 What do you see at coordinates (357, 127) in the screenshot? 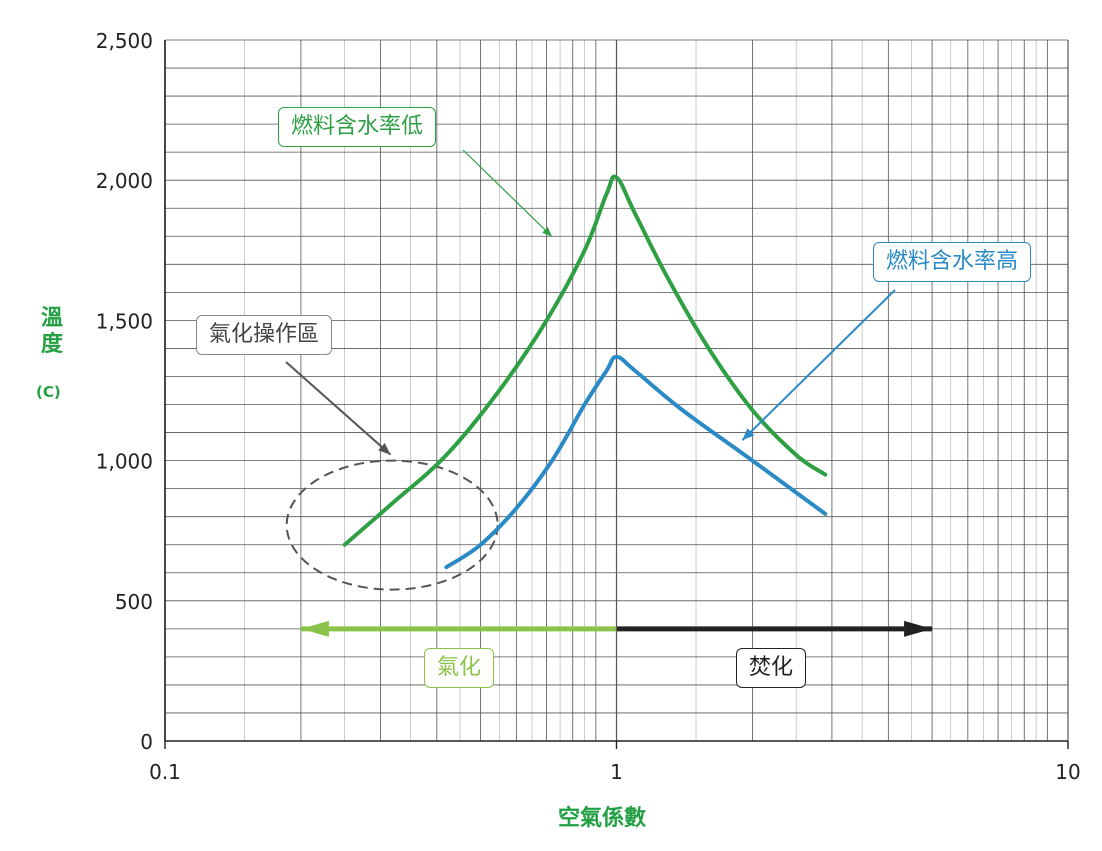
I see `callout-low-moisture: 燃料含水率低` at bounding box center [357, 127].